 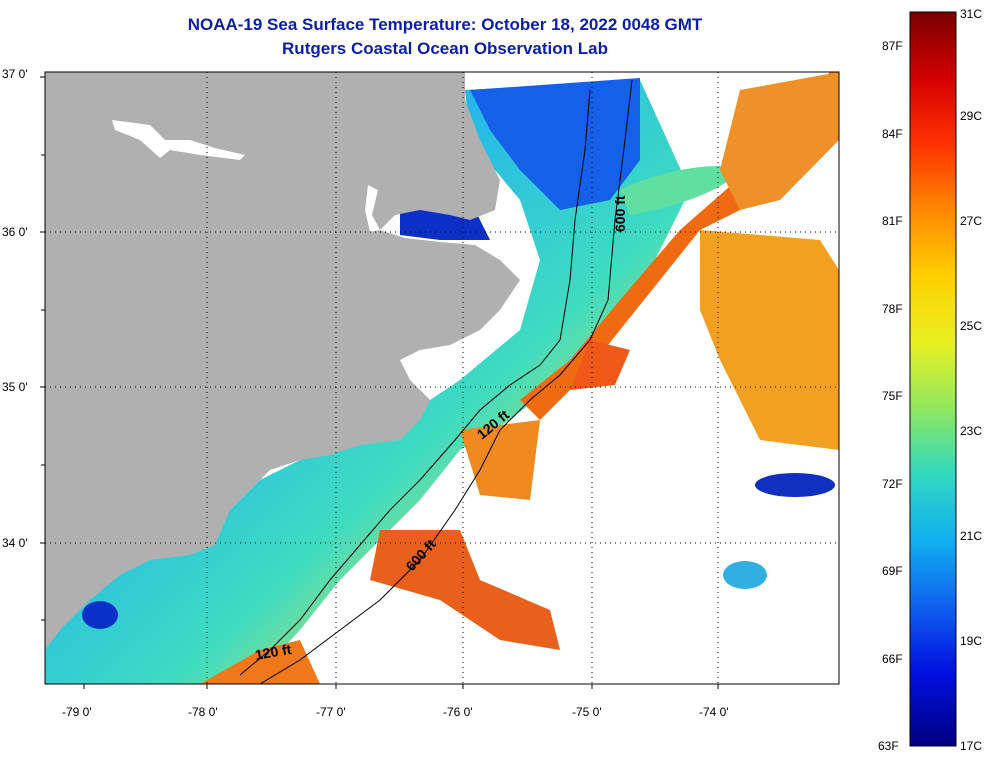 I want to click on cold-patch-sw, so click(x=100, y=615).